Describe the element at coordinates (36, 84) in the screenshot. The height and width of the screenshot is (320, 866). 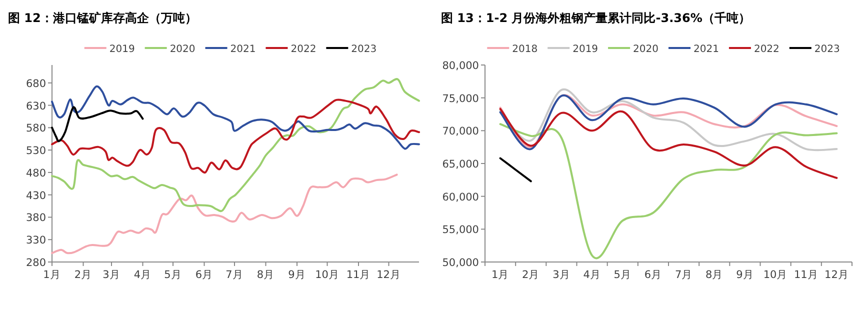
I see `y-tick-label: 680` at that location.